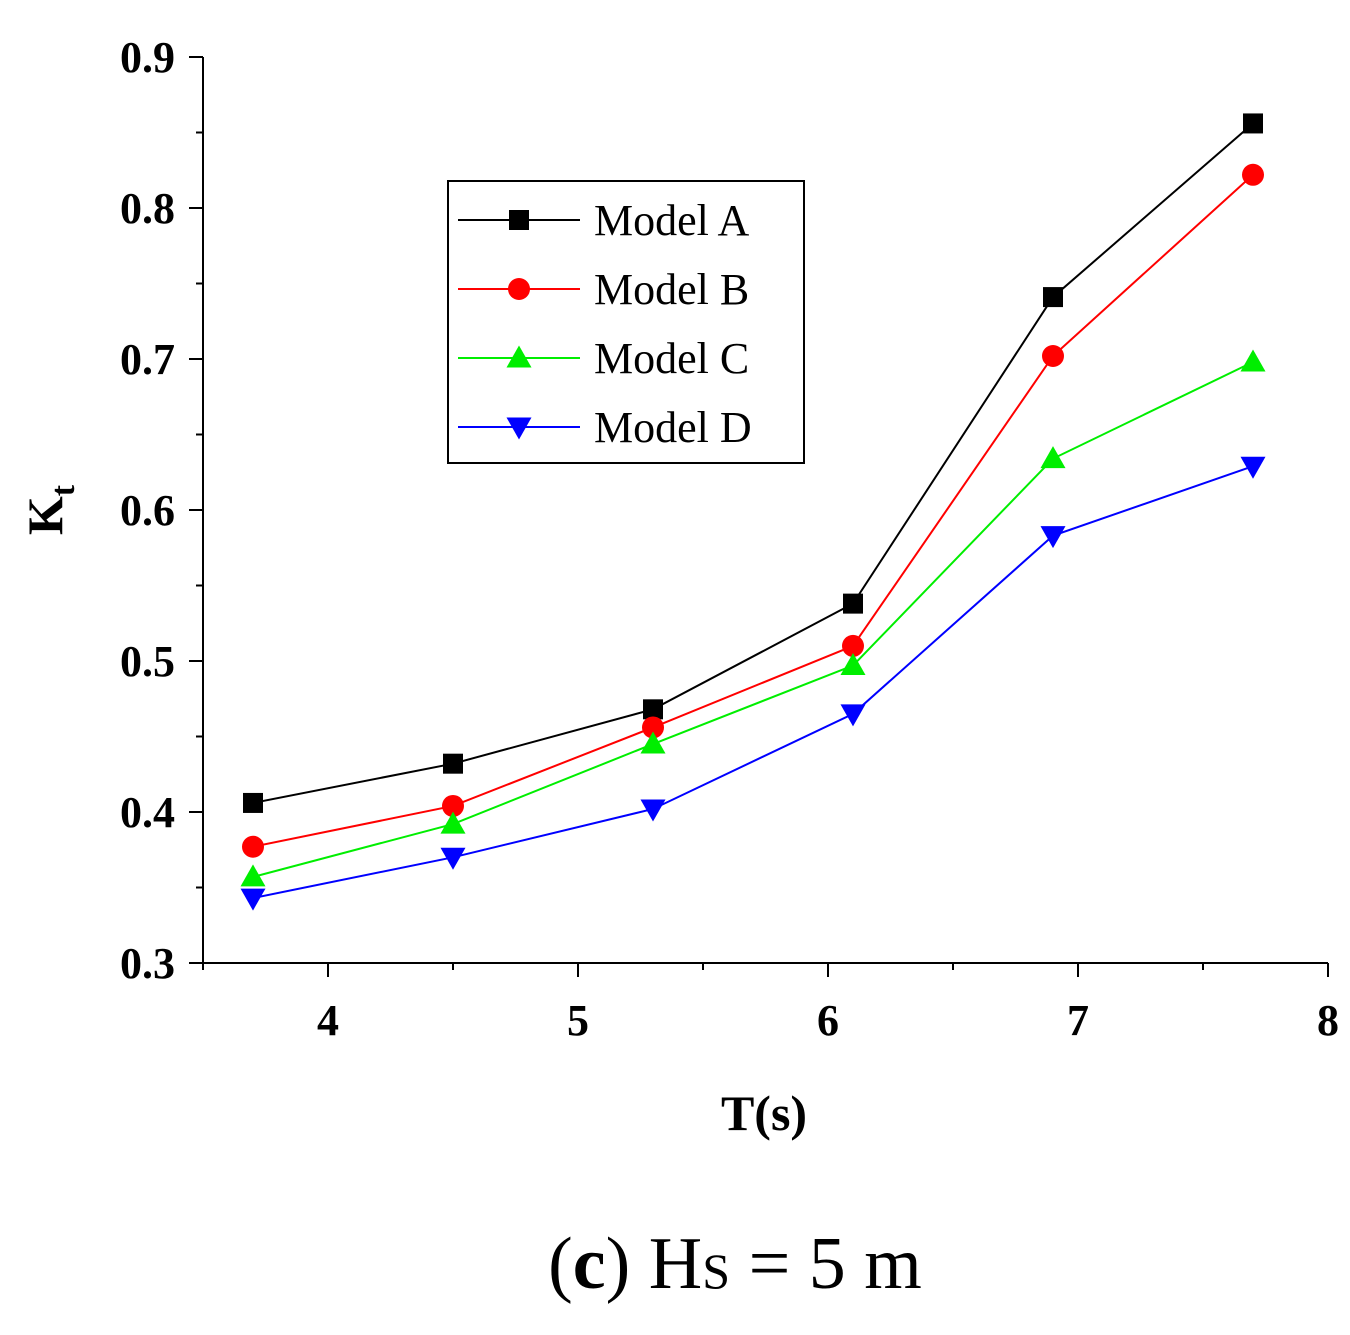 The image size is (1350, 1335). What do you see at coordinates (147, 963) in the screenshot?
I see `y-tick-label: 0.3` at bounding box center [147, 963].